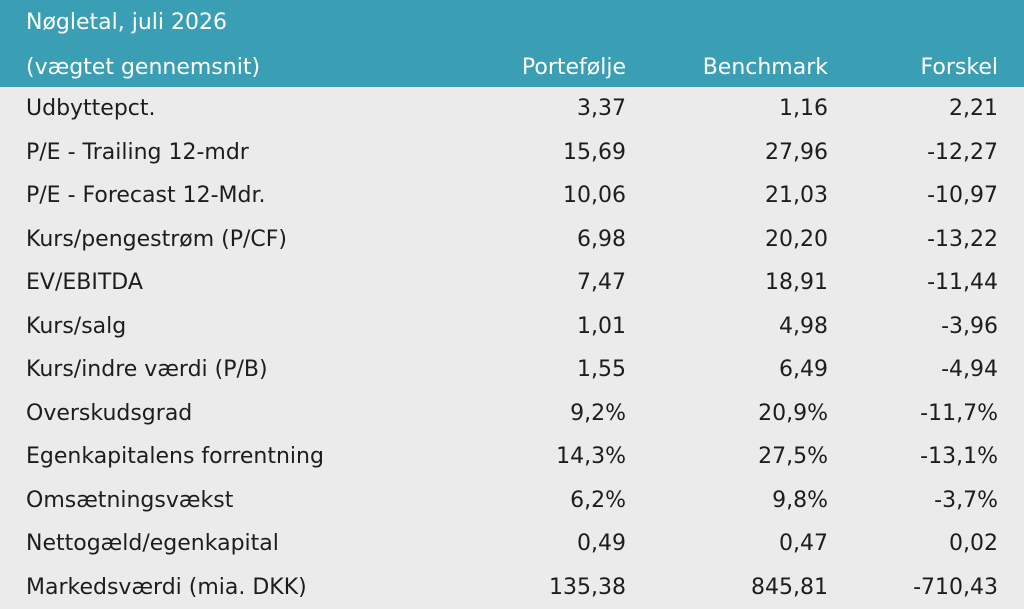  Describe the element at coordinates (796, 239) in the screenshot. I see `benchmark-value: 20,20` at that location.